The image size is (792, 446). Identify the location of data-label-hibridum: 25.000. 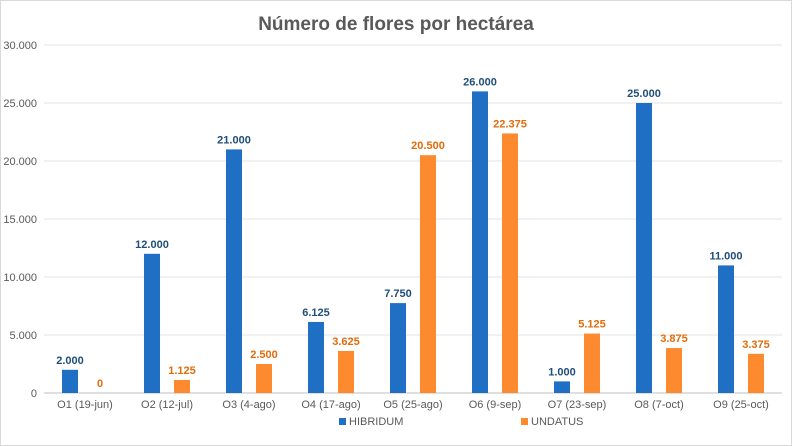
(644, 94).